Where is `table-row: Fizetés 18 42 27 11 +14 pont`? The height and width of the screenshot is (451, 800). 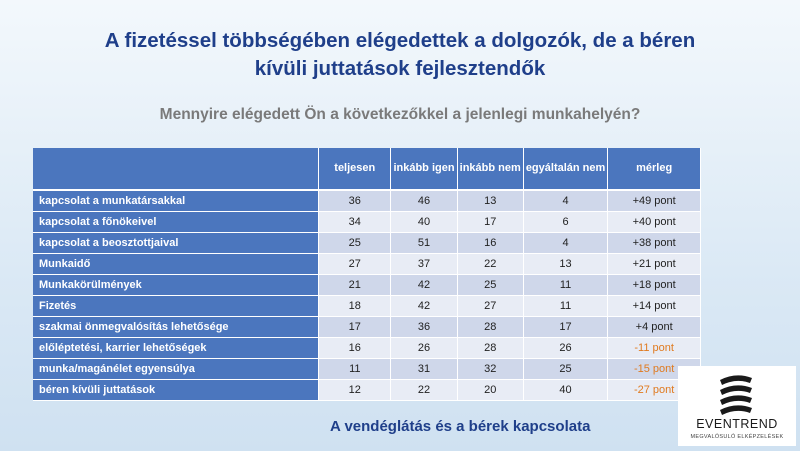 table-row: Fizetés 18 42 27 11 +14 pont is located at coordinates (367, 306).